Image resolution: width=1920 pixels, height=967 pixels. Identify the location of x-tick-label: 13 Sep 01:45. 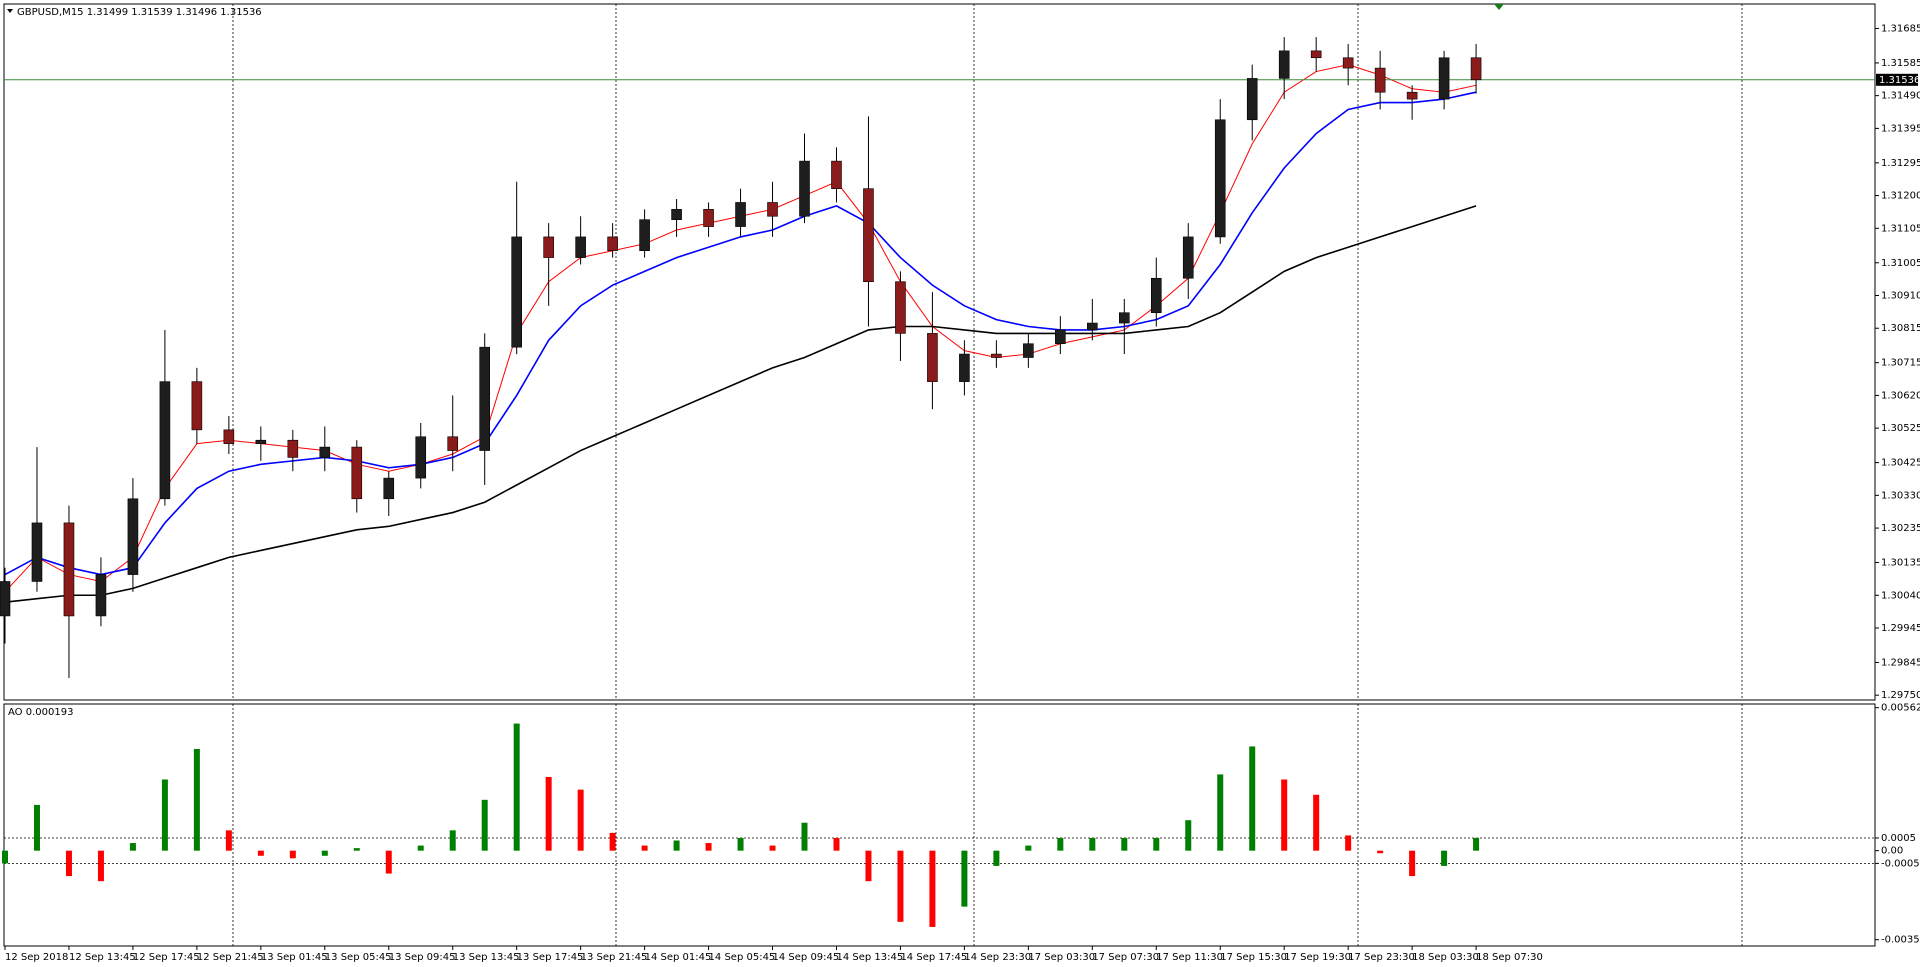
(294, 957).